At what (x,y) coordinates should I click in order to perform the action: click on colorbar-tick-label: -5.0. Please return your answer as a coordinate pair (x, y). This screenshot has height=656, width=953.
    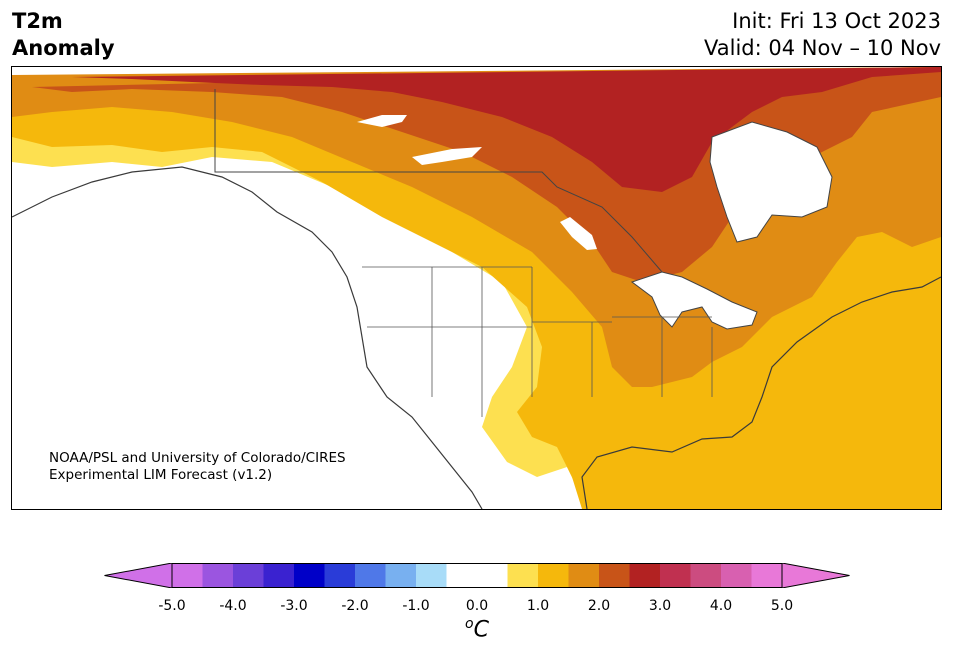
    Looking at the image, I should click on (172, 606).